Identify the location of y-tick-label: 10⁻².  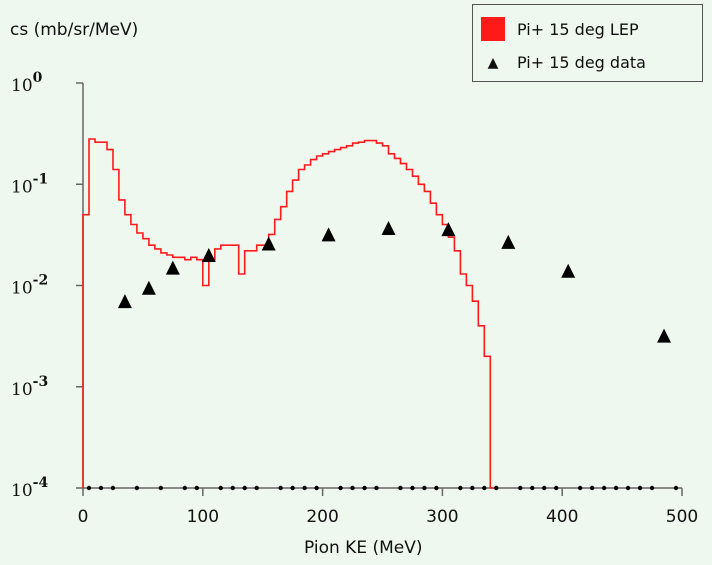
(29, 286).